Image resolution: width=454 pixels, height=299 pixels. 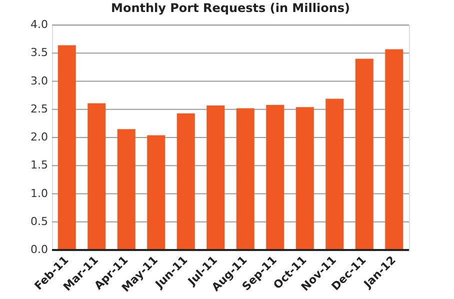 I want to click on y-tick-label: 3.5, so click(x=39, y=53).